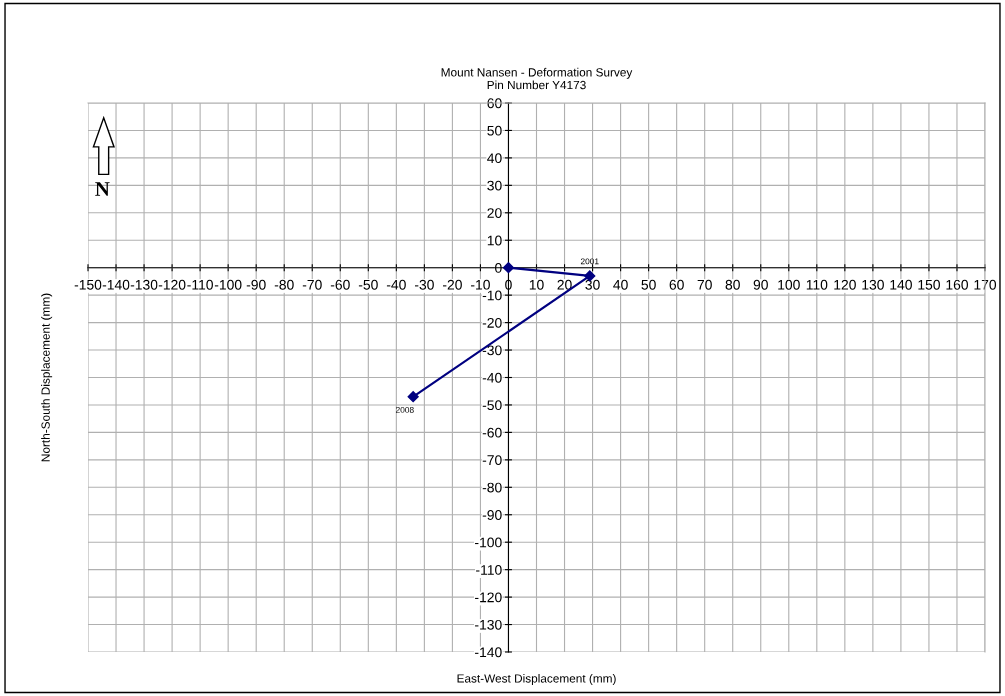  I want to click on x-axis-title: East-West Displacement (mm), so click(536, 679).